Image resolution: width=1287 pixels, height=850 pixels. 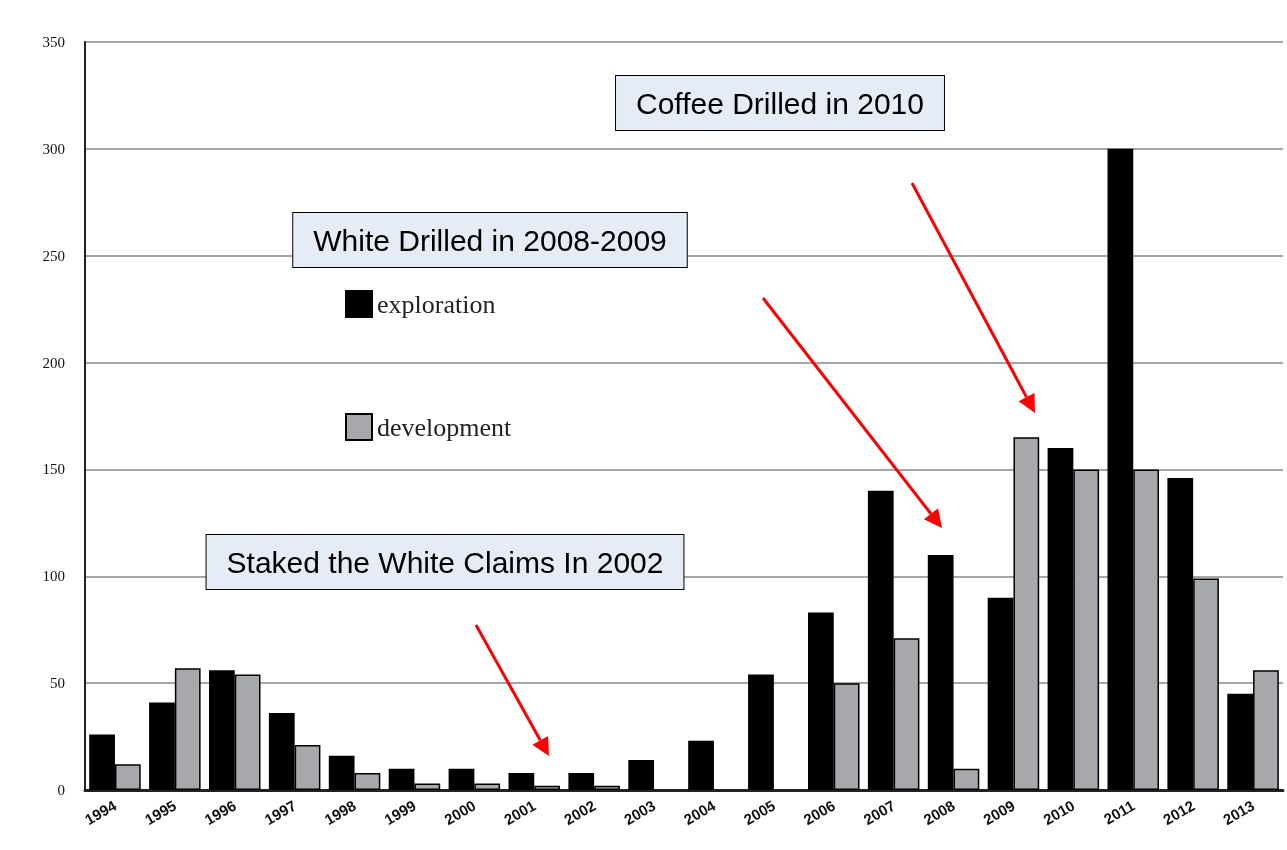 I want to click on x-tick-label: 1998, so click(x=340, y=812).